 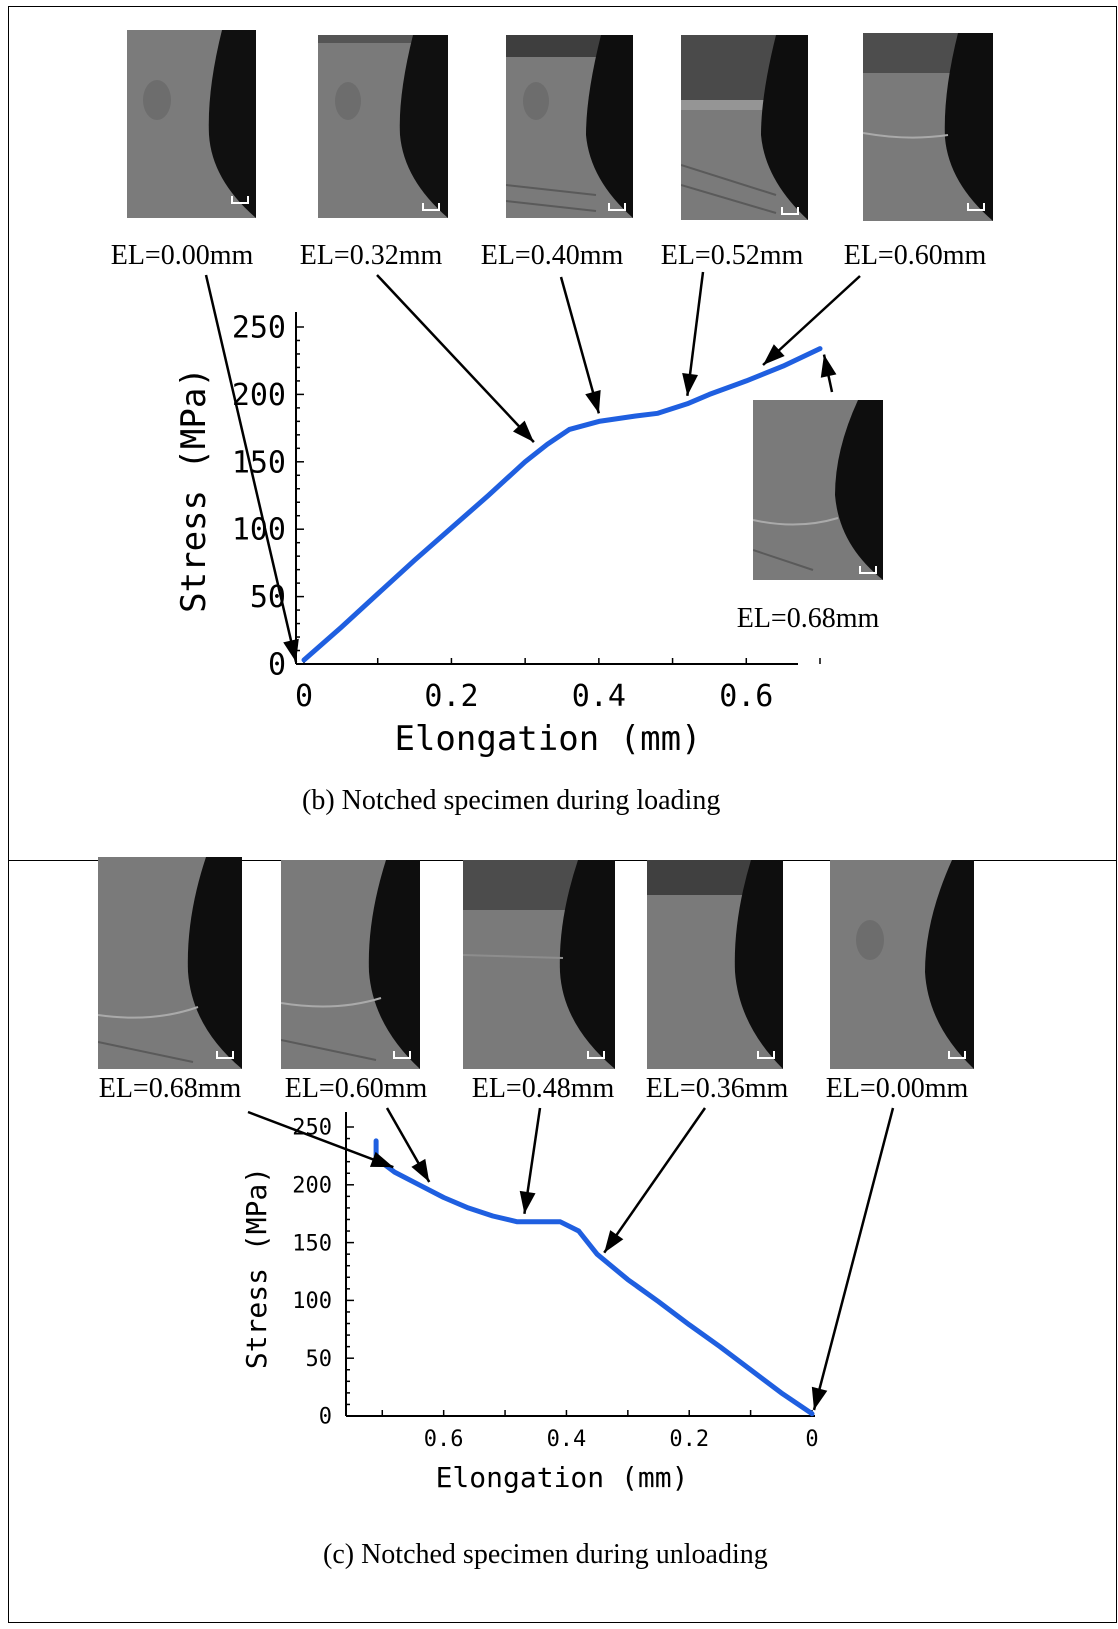 I want to click on micrograph-b-1-image, so click(x=191, y=124).